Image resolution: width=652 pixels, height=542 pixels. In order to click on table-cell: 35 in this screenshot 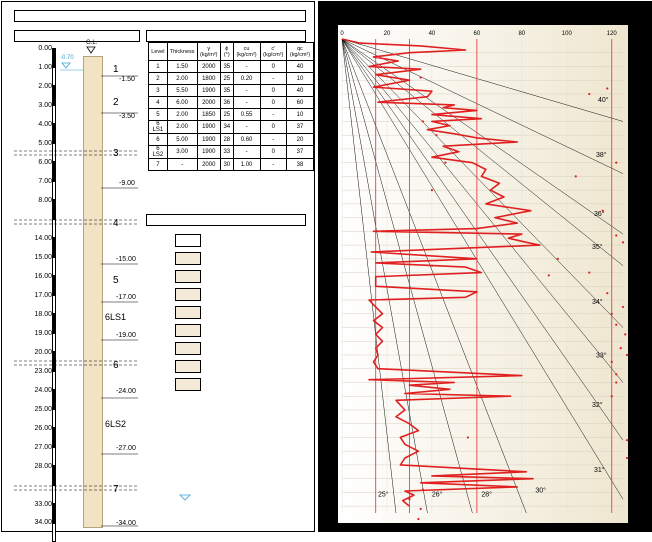, I will do `click(226, 90)`.